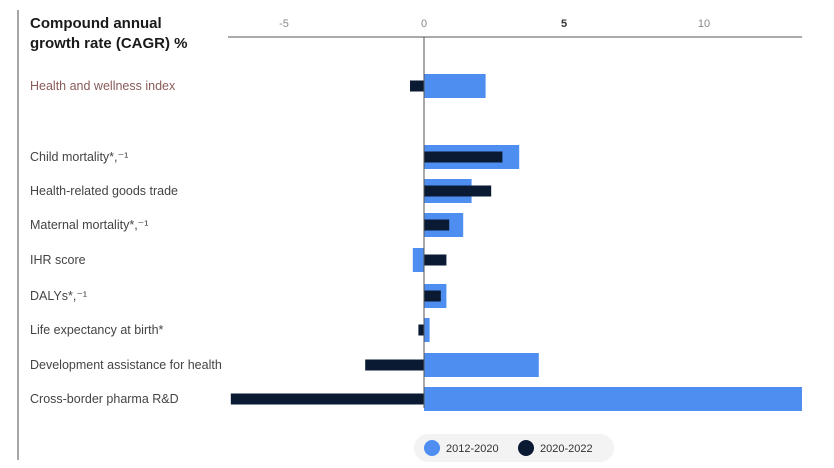 The width and height of the screenshot is (834, 468). Describe the element at coordinates (432, 448) in the screenshot. I see `legend-swatch-2012-2020` at that location.